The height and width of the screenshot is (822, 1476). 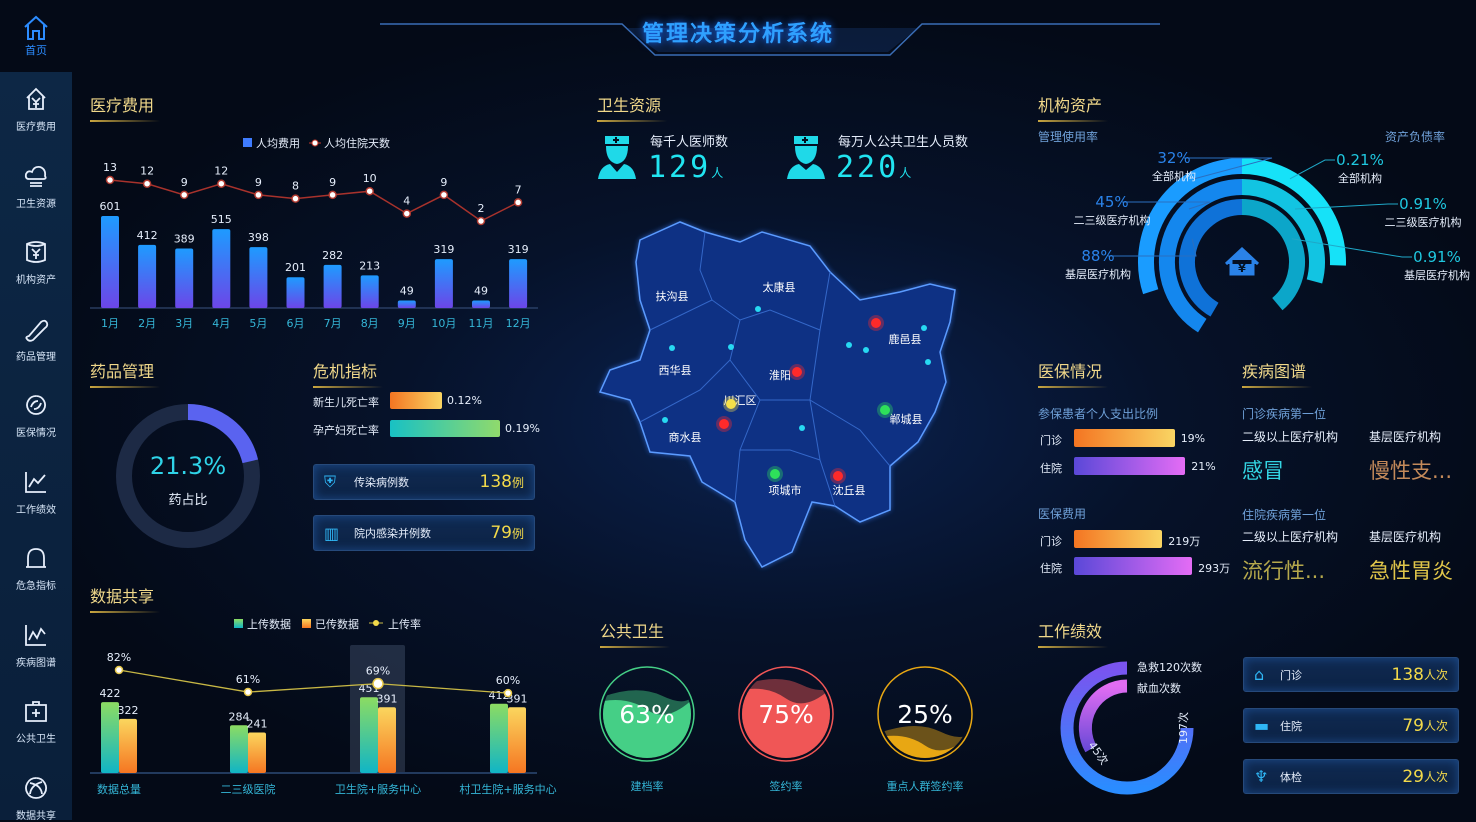 I want to click on usage-rate-value: 45%, so click(x=1111, y=202).